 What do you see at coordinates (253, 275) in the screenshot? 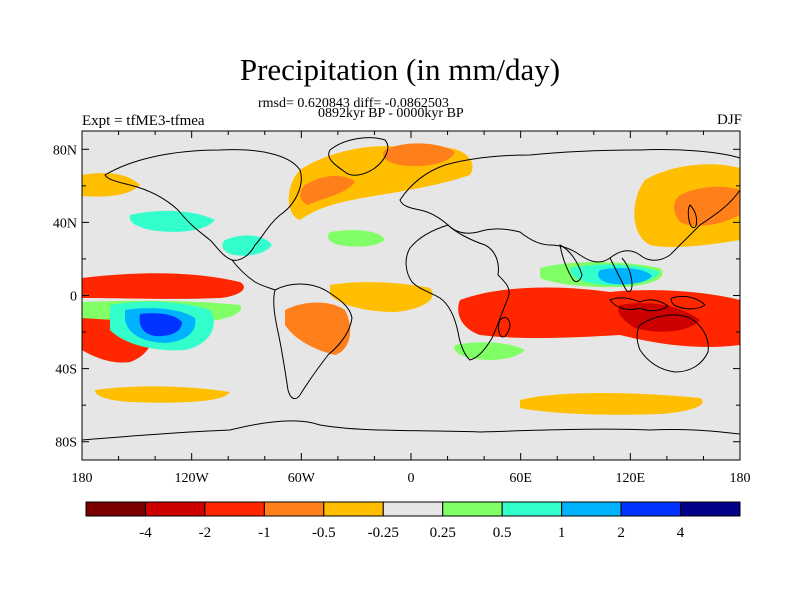
I see `coast-central-america` at bounding box center [253, 275].